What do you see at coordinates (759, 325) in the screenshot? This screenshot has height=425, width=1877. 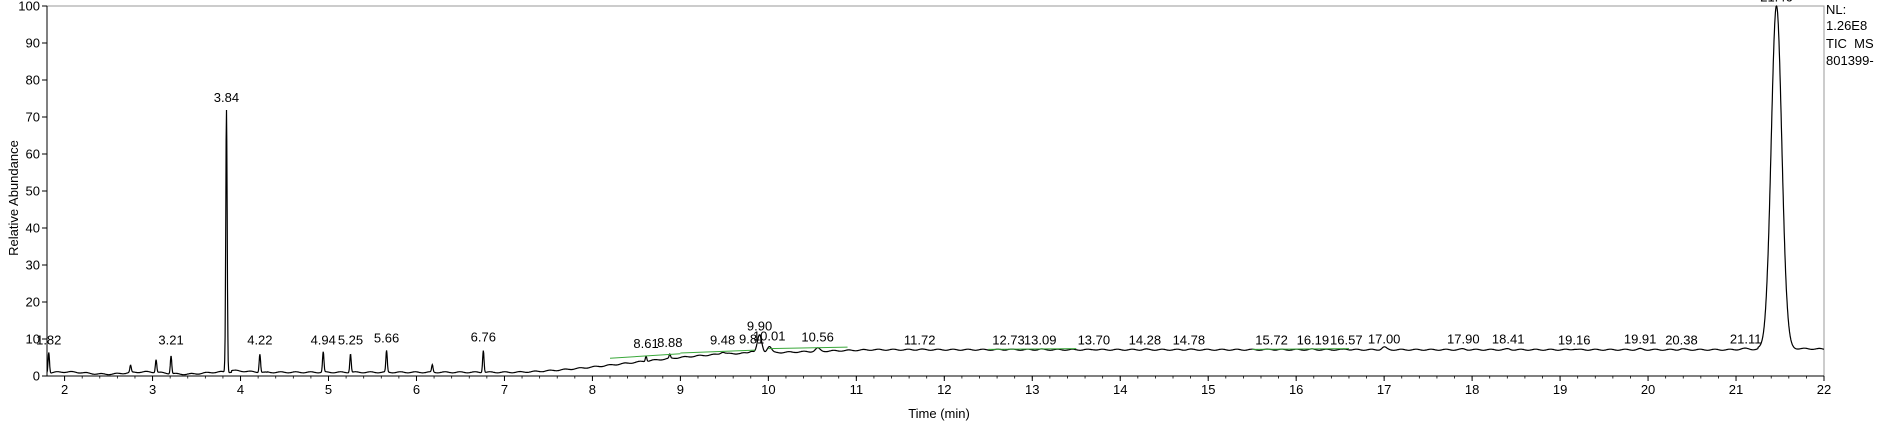 I see `peak-label: 9.90` at bounding box center [759, 325].